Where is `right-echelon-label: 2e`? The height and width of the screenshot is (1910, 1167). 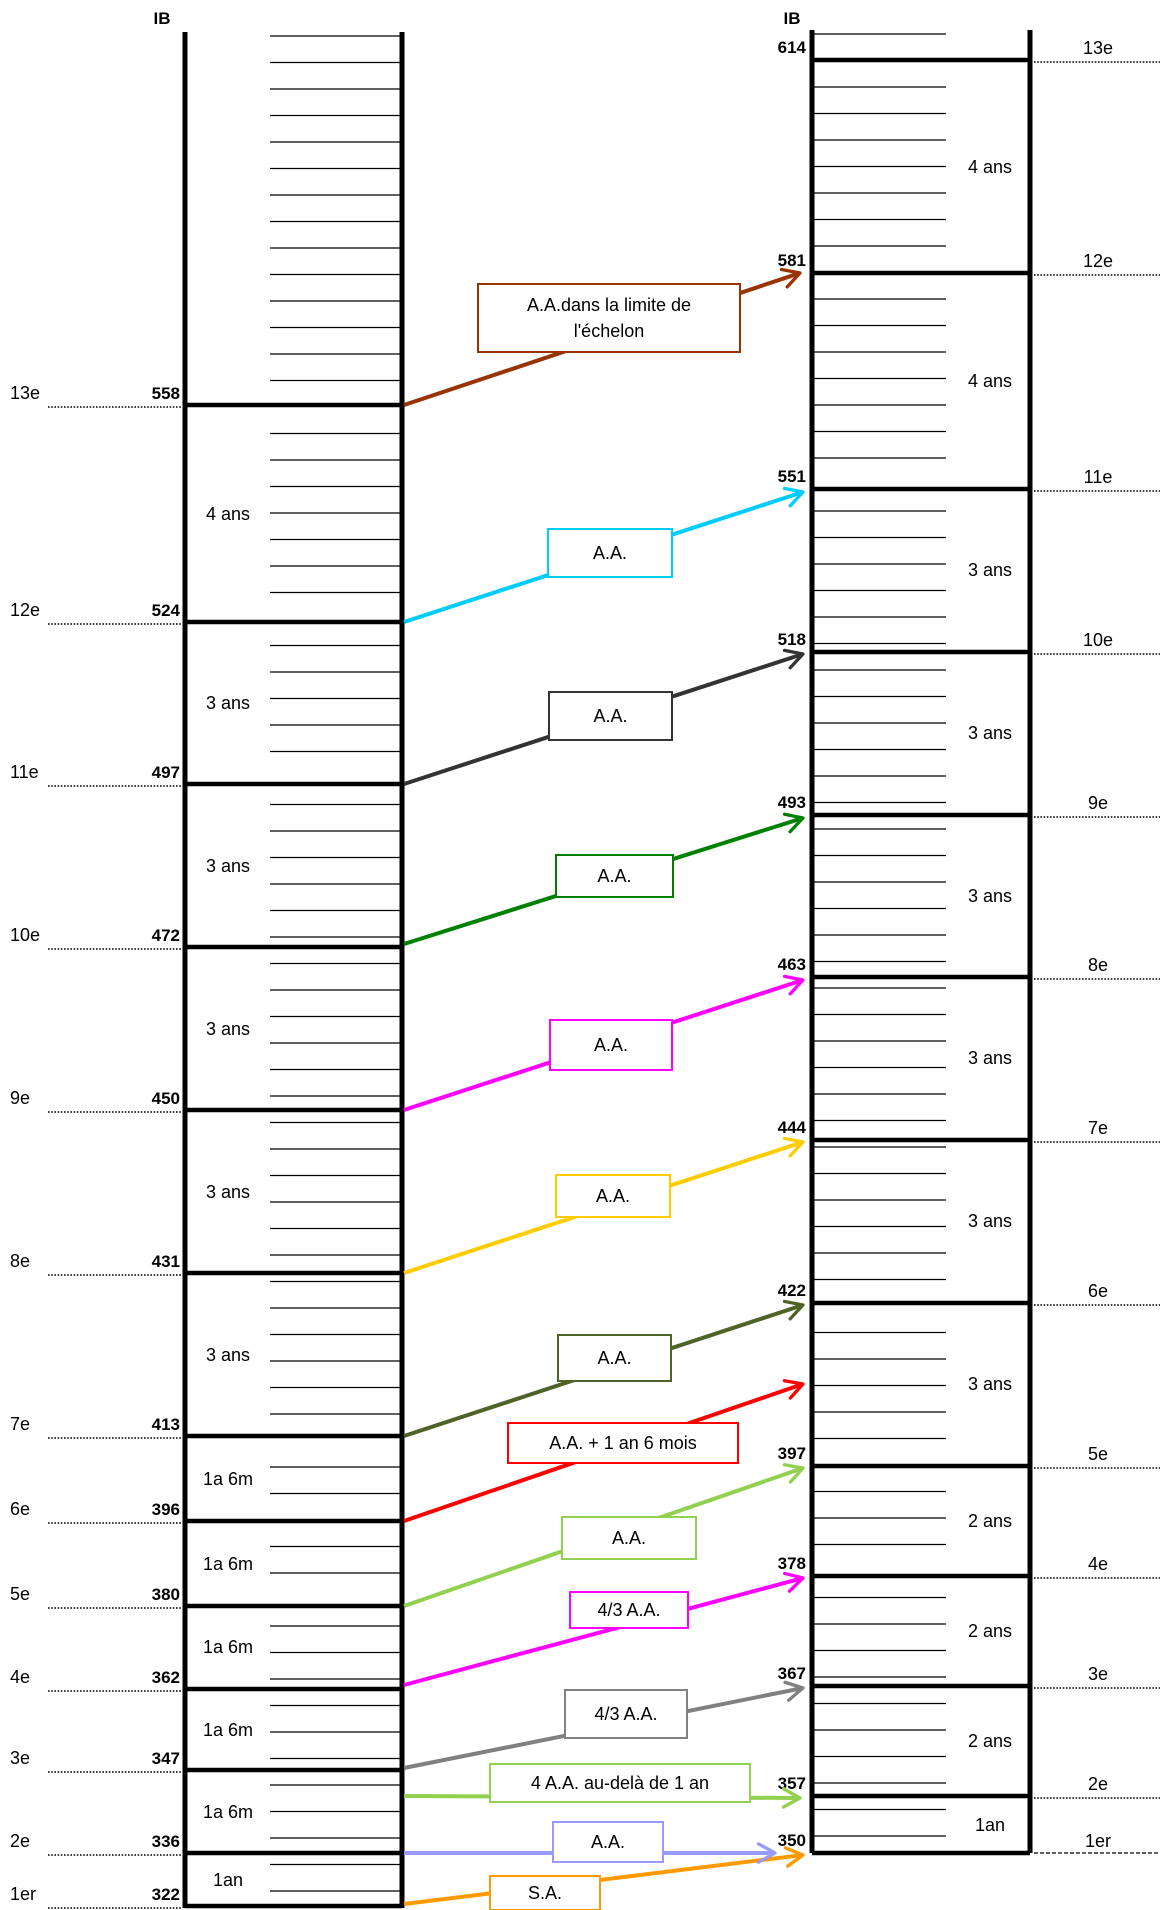
right-echelon-label: 2e is located at coordinates (1098, 1784).